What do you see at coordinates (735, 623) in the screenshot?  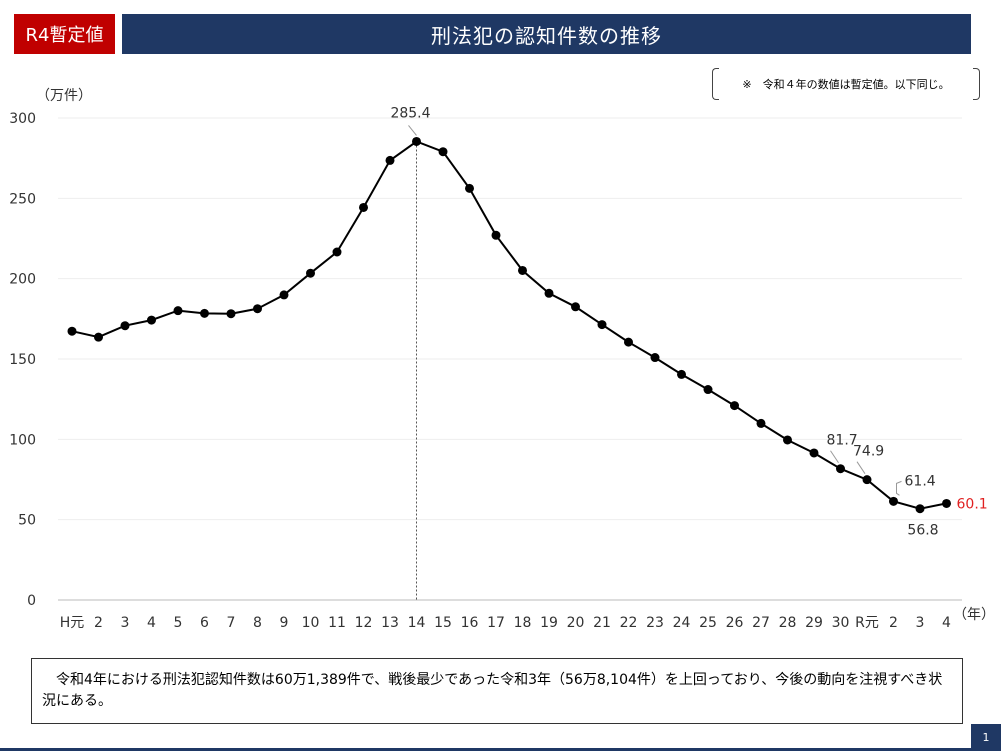 I see `x-tick-label: 26` at bounding box center [735, 623].